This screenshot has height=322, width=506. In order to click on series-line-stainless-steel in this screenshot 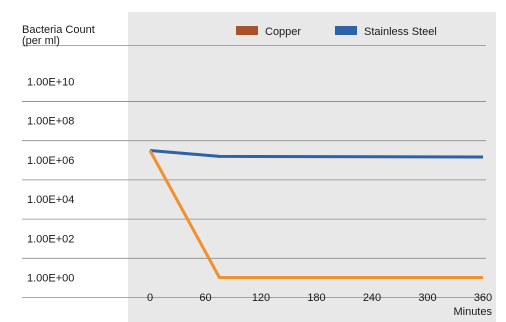, I will do `click(316, 154)`.